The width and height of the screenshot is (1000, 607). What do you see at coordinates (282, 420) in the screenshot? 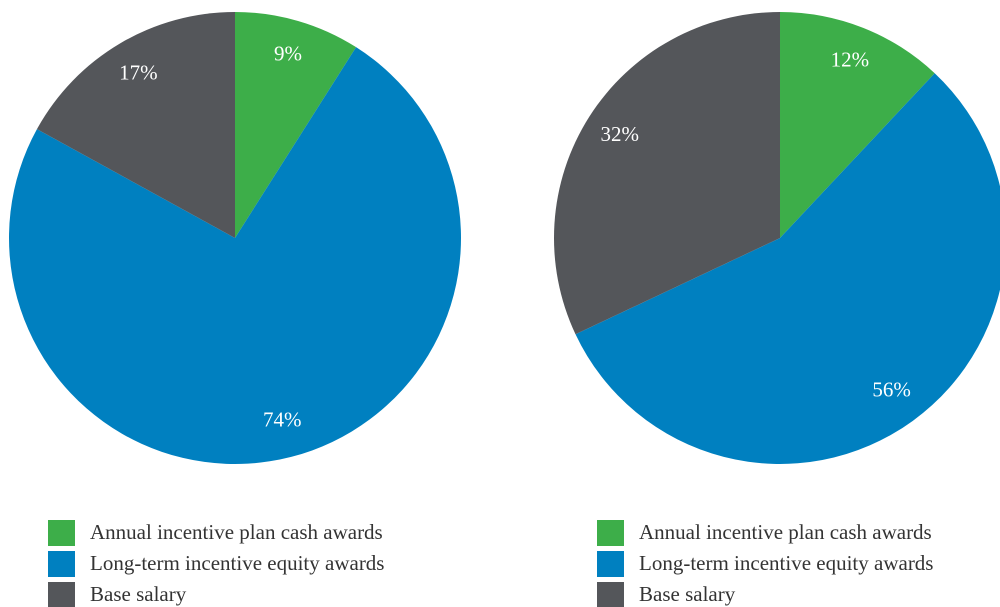
I see `slice-label: 74%` at bounding box center [282, 420].